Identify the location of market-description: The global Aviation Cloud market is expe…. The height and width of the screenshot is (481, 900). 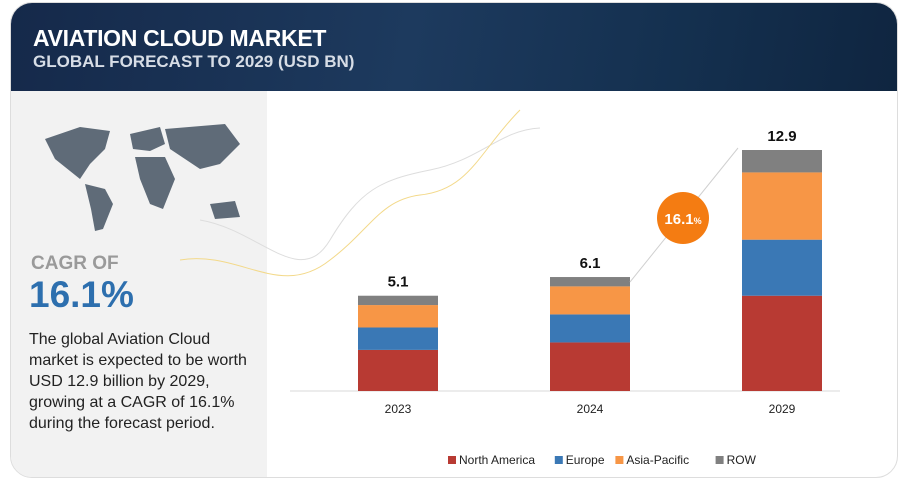
(138, 381).